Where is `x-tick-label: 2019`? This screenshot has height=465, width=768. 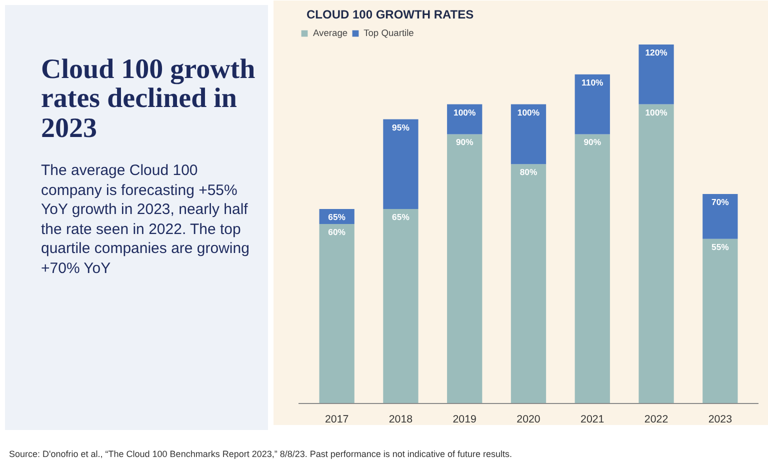 x-tick-label: 2019 is located at coordinates (464, 420).